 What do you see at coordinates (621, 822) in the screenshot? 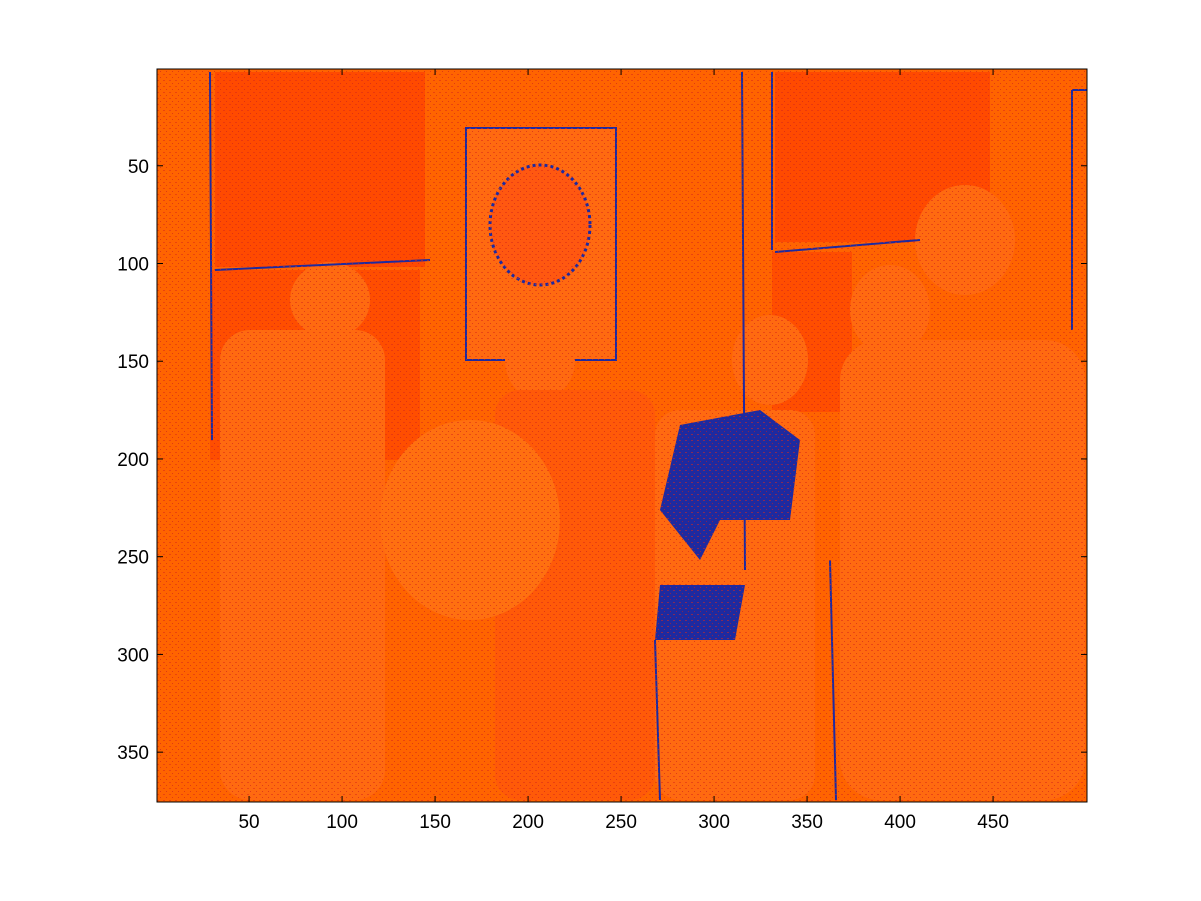
I see `x-tick-label: 250` at bounding box center [621, 822].